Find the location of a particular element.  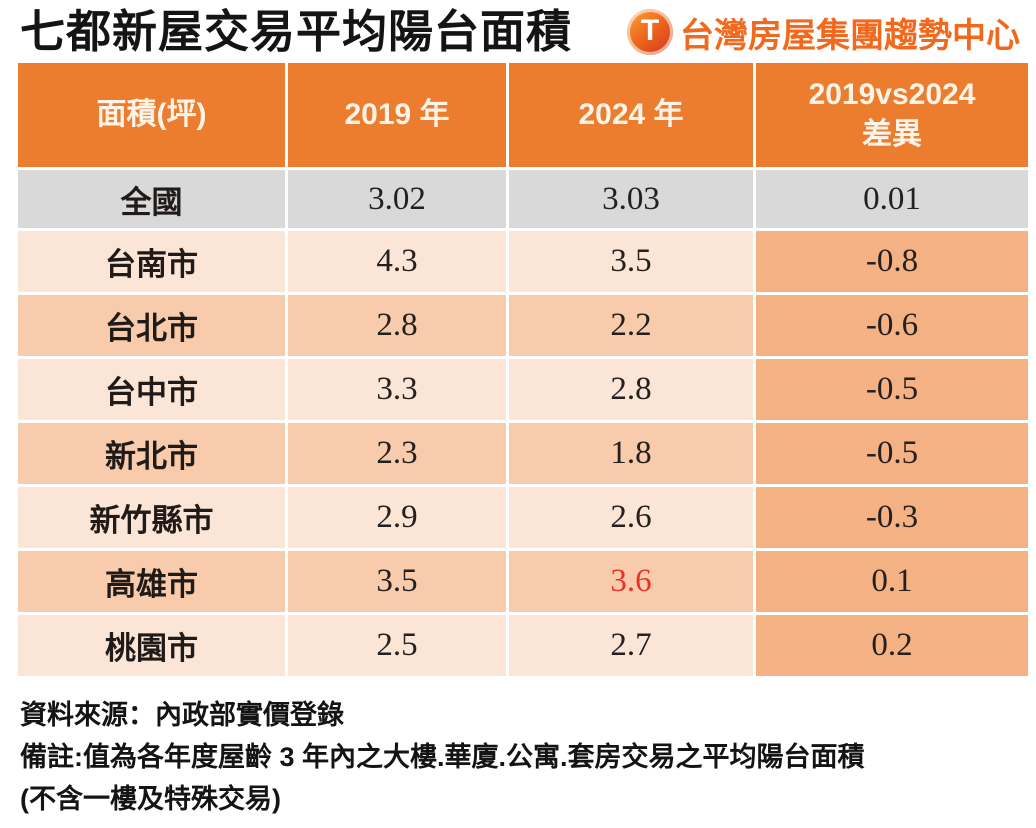

table-row-taipei: 台北市 2.8 2.2 -0.6 is located at coordinates (523, 325).